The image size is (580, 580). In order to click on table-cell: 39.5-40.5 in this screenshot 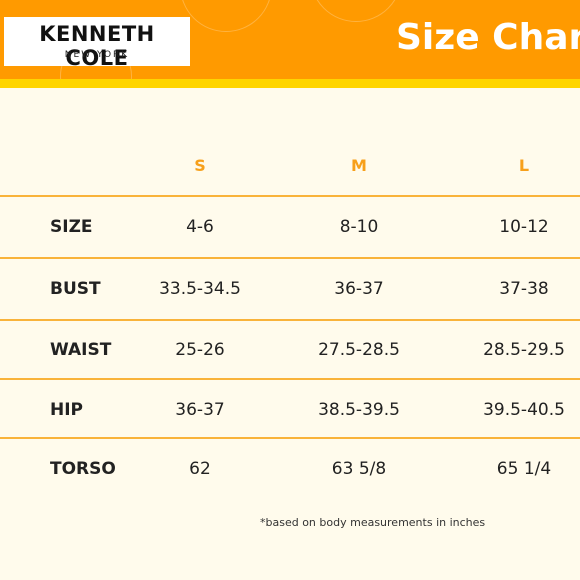, I will do `click(524, 410)`.